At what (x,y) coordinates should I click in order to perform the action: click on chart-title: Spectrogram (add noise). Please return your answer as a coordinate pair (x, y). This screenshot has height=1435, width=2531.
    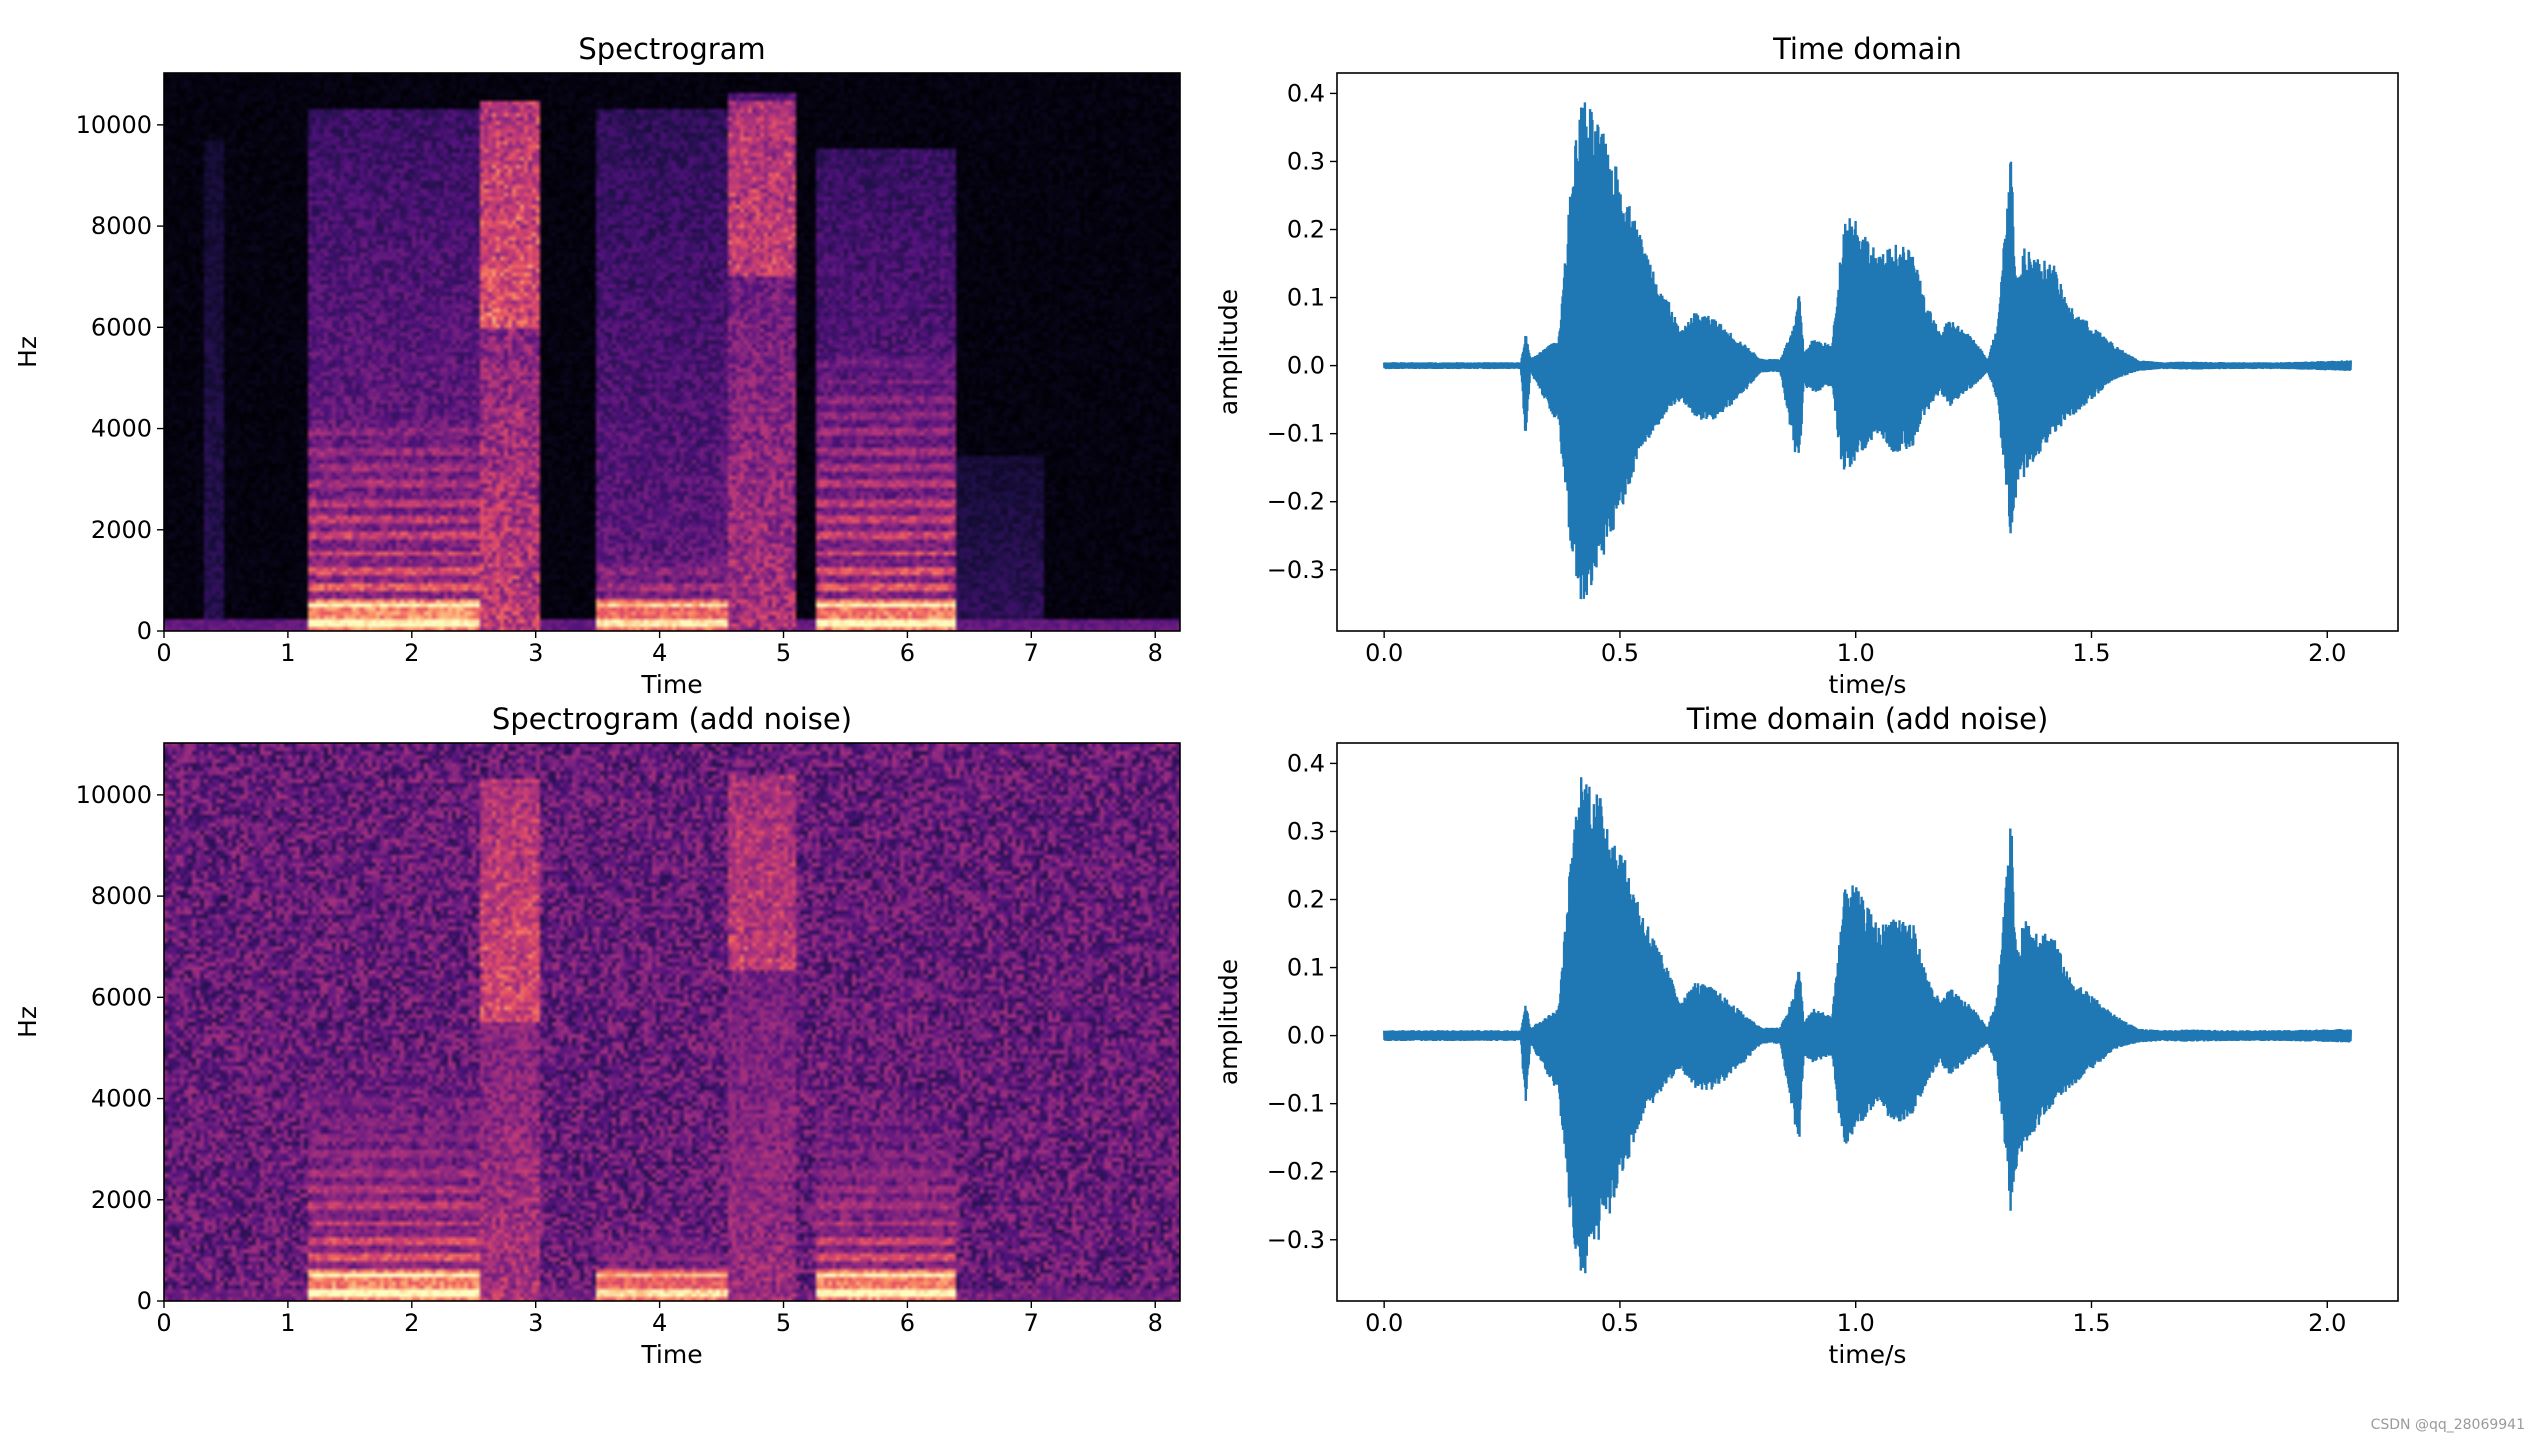
    Looking at the image, I should click on (672, 719).